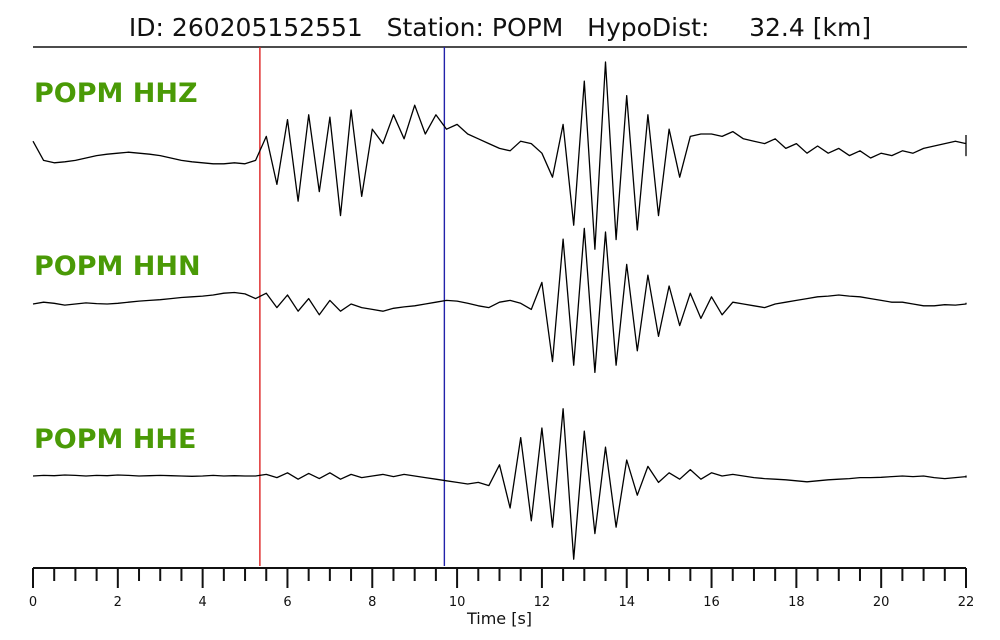 Image resolution: width=1000 pixels, height=640 pixels. I want to click on tick-label: 20, so click(881, 602).